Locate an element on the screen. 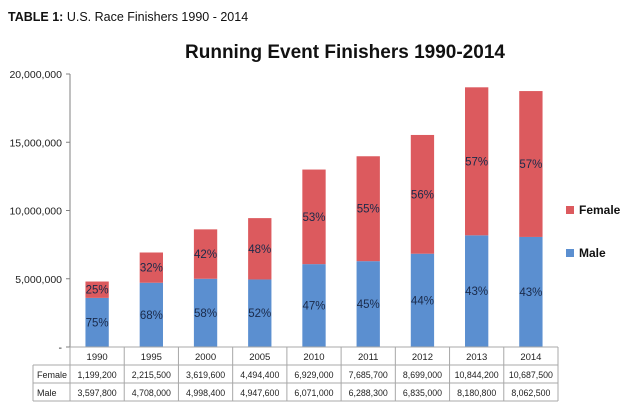 The width and height of the screenshot is (640, 412). data-label-male-2005: 52% is located at coordinates (259, 314).